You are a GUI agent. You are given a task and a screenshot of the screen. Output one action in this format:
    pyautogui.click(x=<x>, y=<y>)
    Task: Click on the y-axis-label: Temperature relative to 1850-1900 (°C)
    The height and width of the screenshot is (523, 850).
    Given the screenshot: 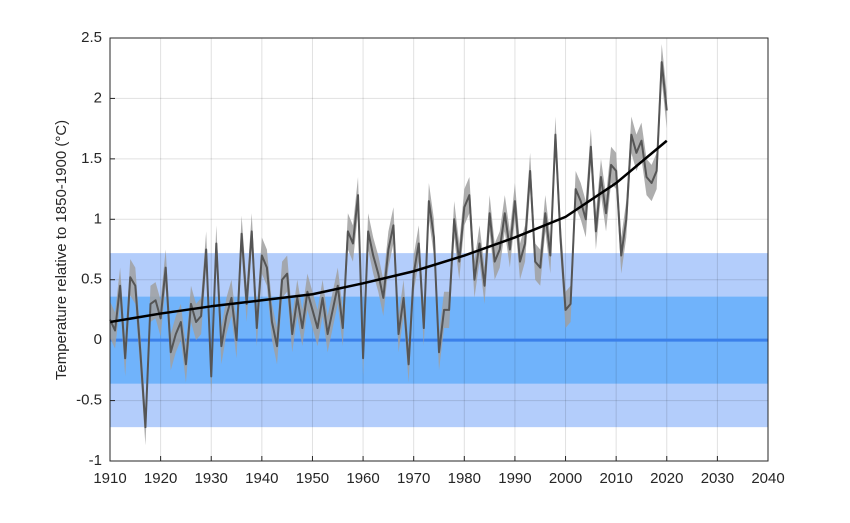 What is the action you would take?
    pyautogui.click(x=61, y=250)
    